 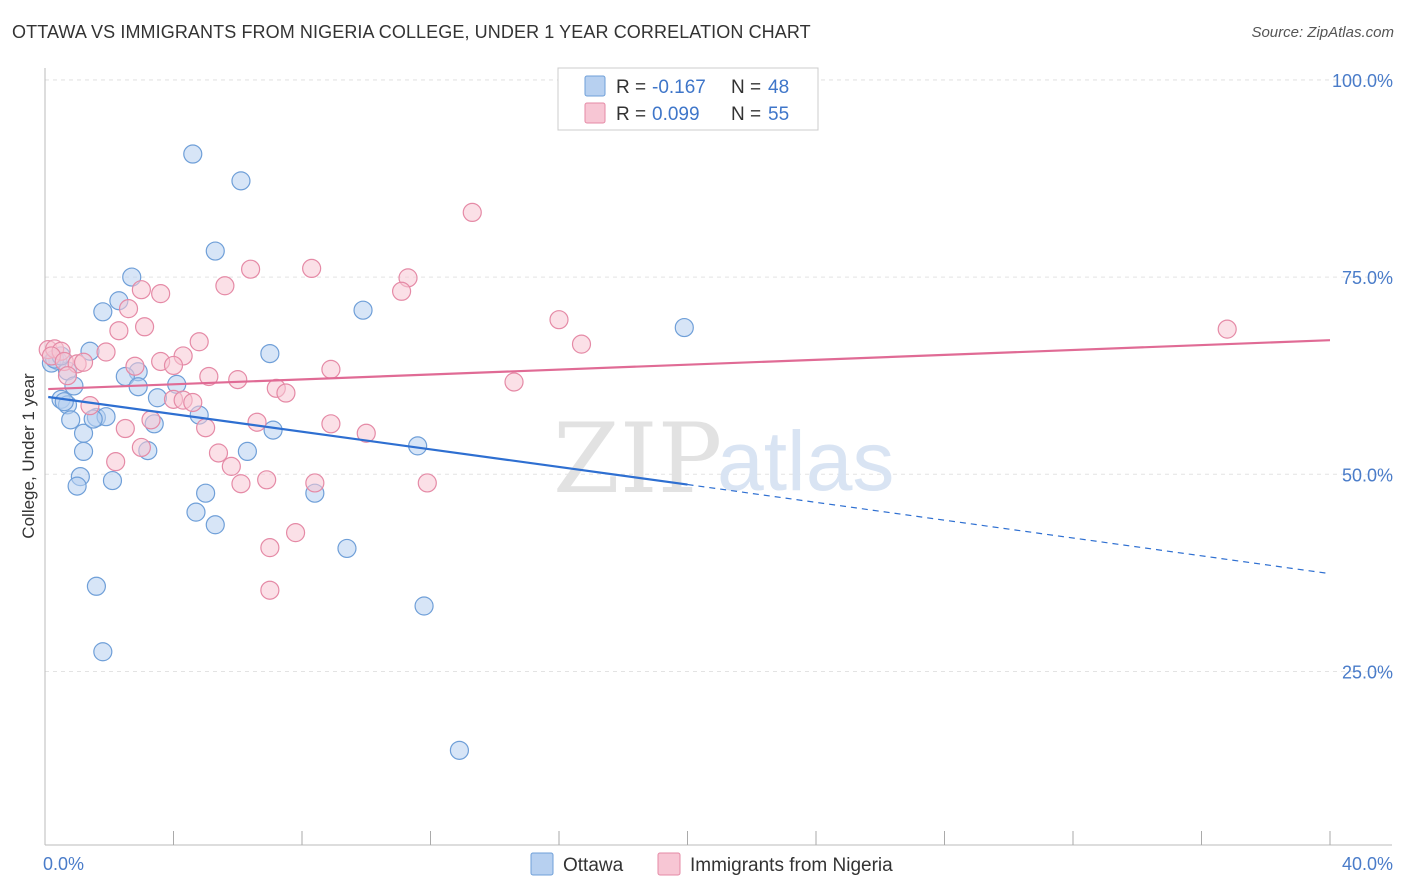 I want to click on legend-r-value-ottawa: -0.167, so click(x=679, y=87).